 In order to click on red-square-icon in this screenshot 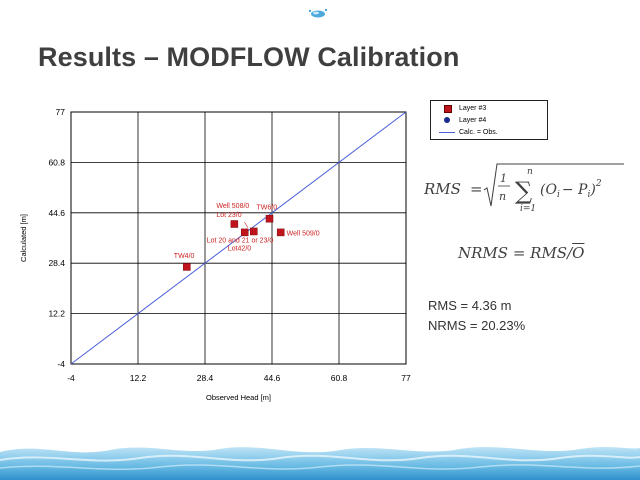, I will do `click(448, 109)`.